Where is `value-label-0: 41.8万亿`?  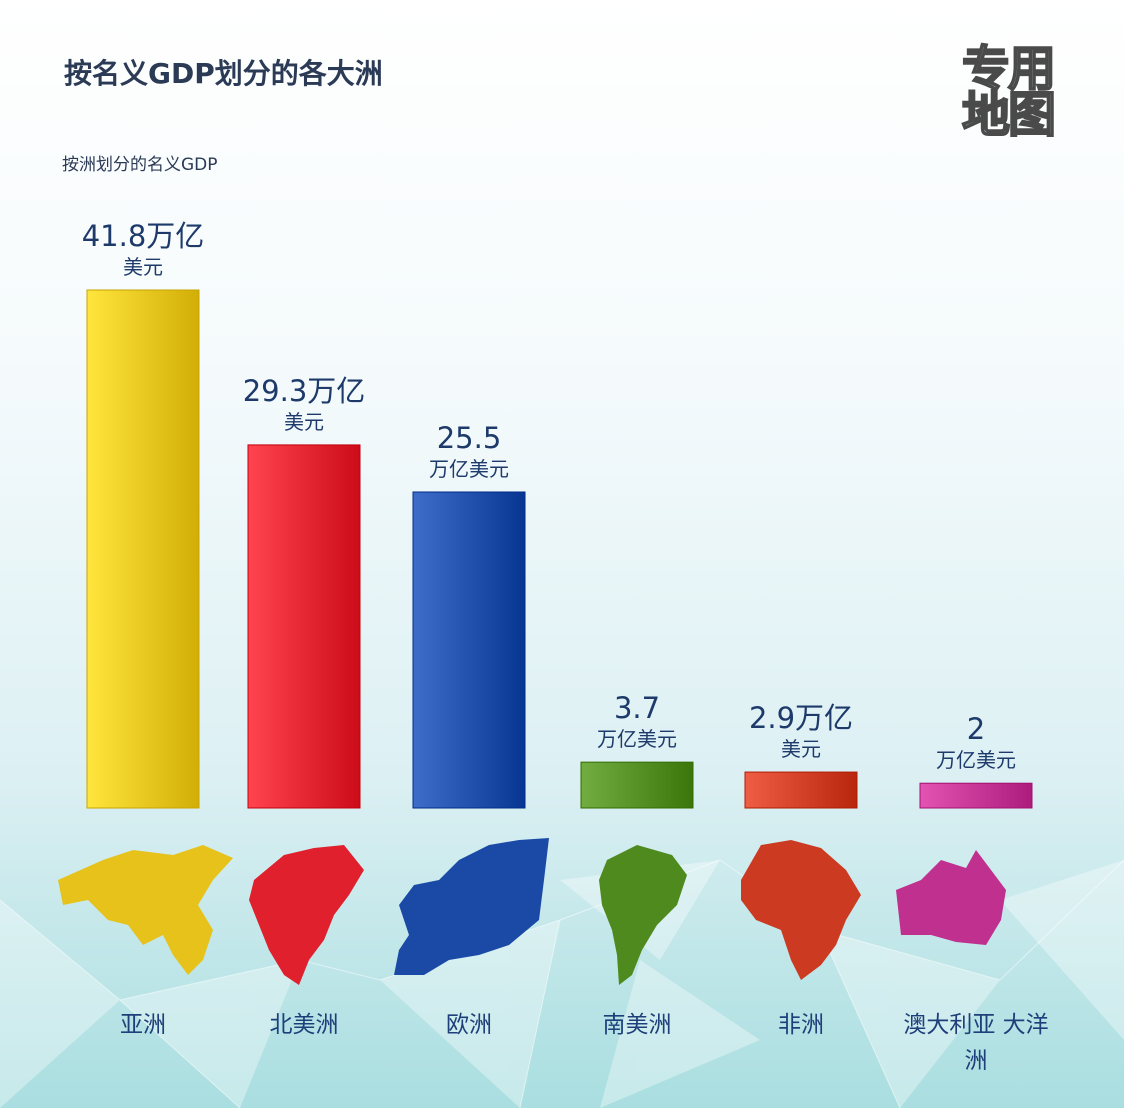
value-label-0: 41.8万亿 is located at coordinates (143, 236).